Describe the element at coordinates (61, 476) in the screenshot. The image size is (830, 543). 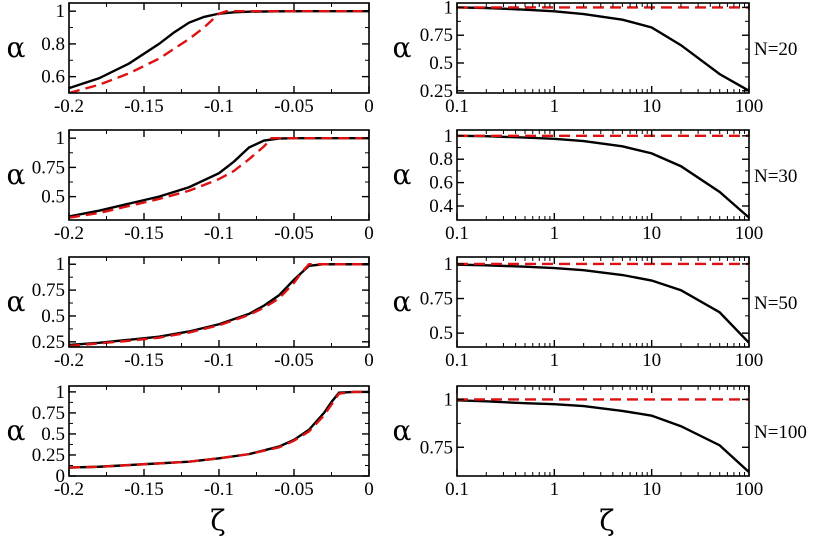
I see `y-tick-label: 0` at that location.